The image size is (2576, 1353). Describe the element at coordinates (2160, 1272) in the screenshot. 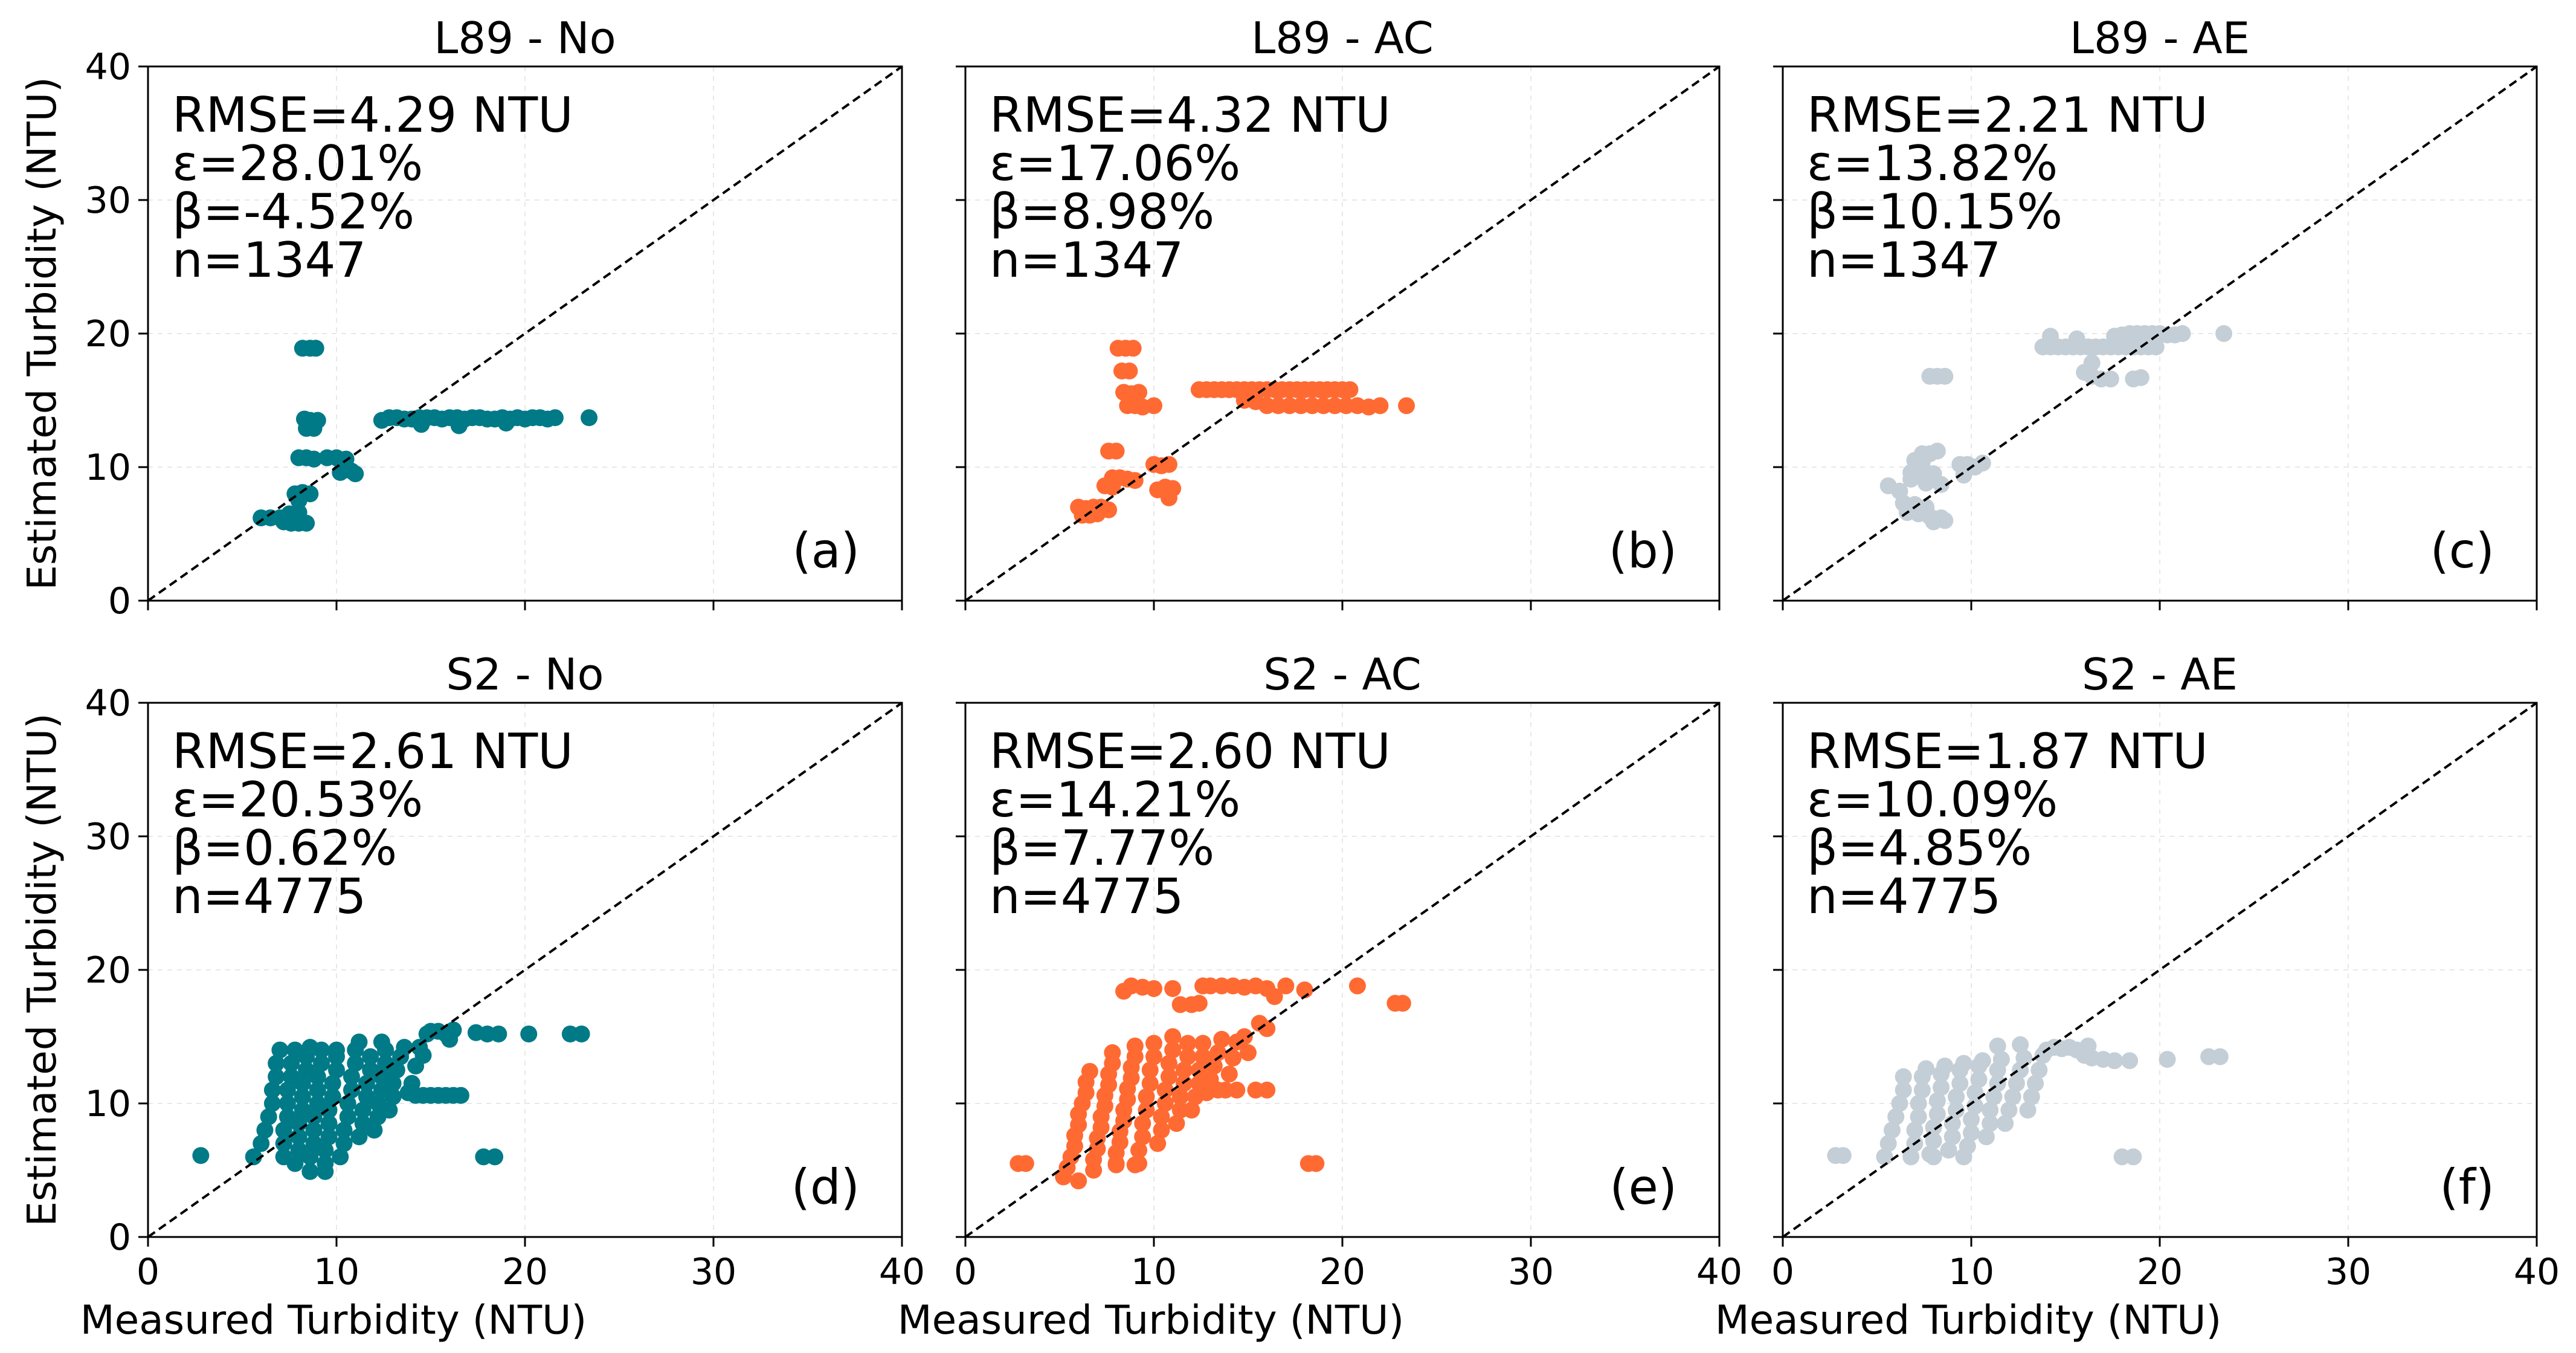

I see `x-tick-label: 20` at that location.